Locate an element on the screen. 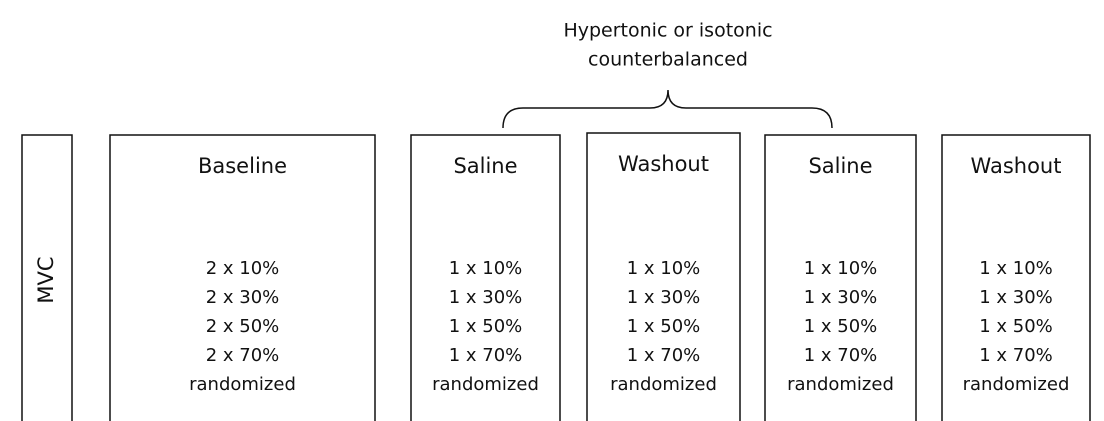 This screenshot has height=421, width=1104. box-title: Baseline is located at coordinates (242, 166).